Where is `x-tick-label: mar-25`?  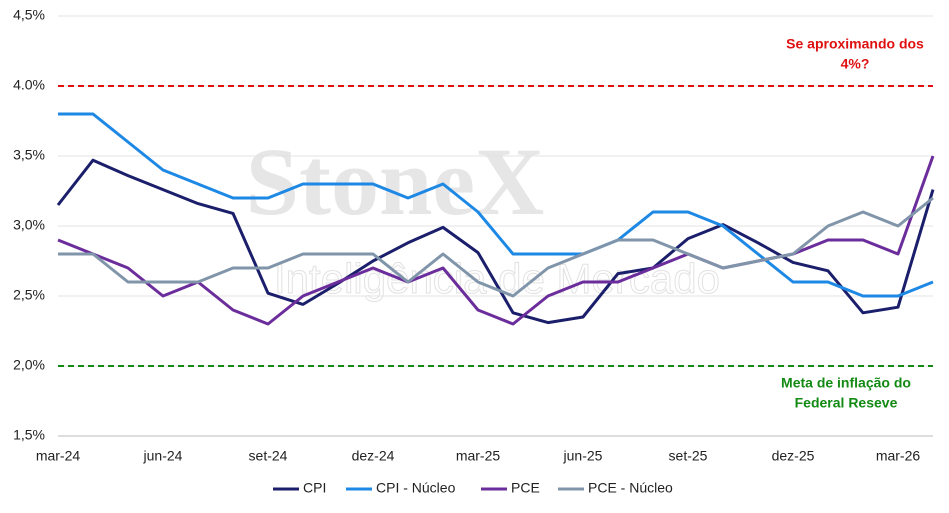 x-tick-label: mar-25 is located at coordinates (478, 456).